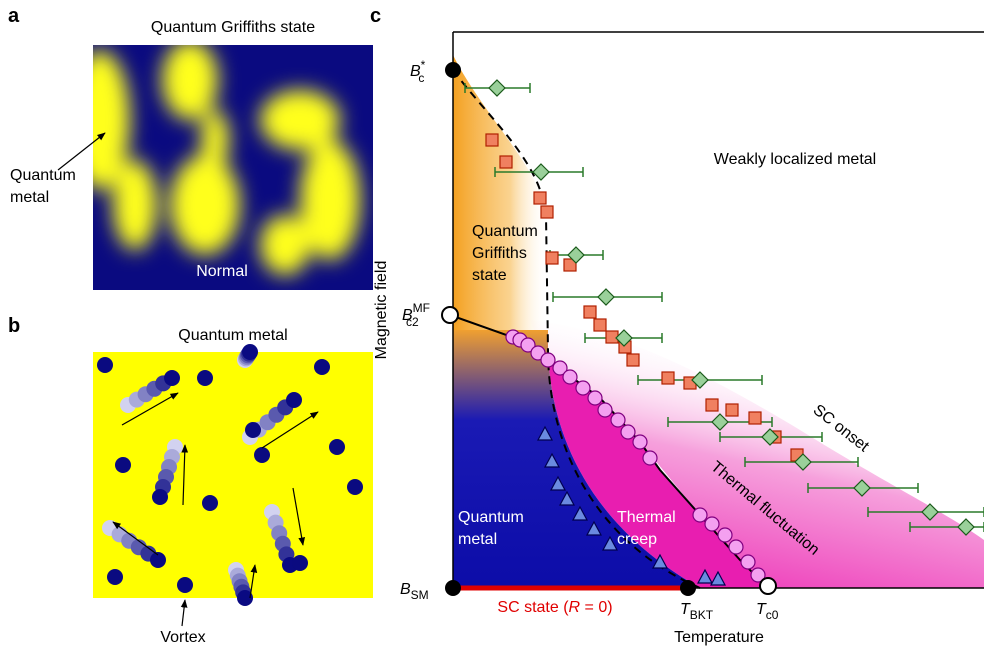  Describe the element at coordinates (646, 517) in the screenshot. I see `region-label: Thermal` at that location.